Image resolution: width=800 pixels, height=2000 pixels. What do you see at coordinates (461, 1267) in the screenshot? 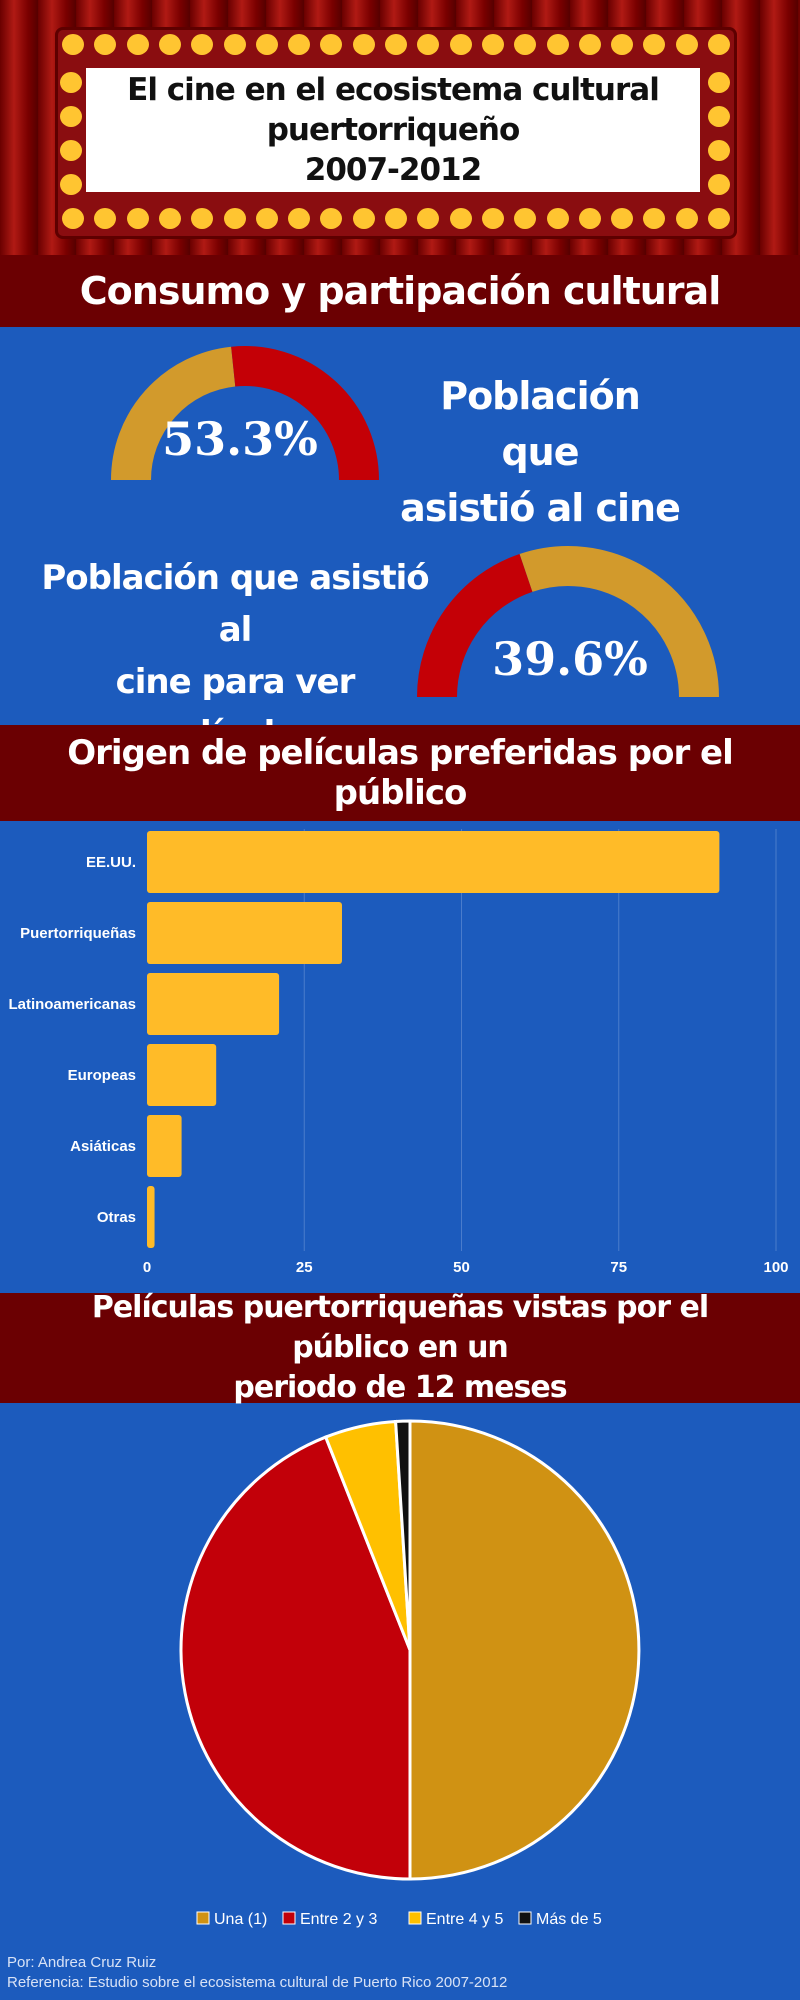
I see `bar-x-tick-label: 50` at bounding box center [461, 1267].